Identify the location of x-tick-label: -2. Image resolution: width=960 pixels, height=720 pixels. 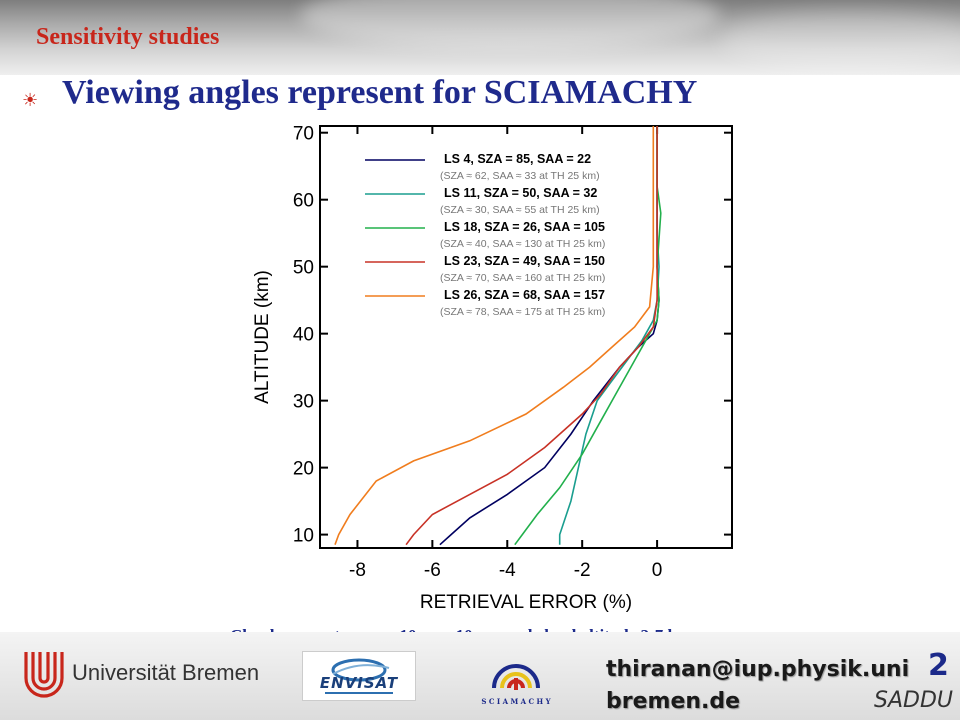
(582, 570).